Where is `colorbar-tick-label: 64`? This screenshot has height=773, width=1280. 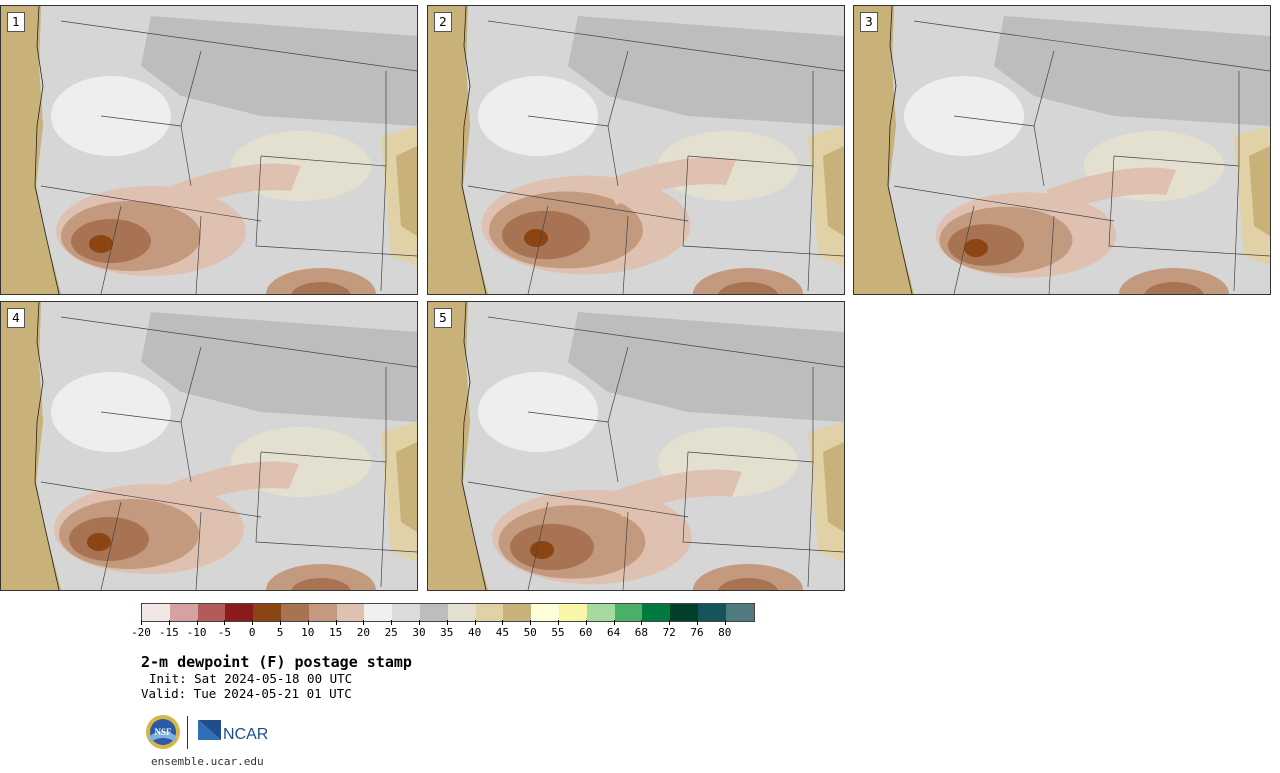 colorbar-tick-label: 64 is located at coordinates (613, 632).